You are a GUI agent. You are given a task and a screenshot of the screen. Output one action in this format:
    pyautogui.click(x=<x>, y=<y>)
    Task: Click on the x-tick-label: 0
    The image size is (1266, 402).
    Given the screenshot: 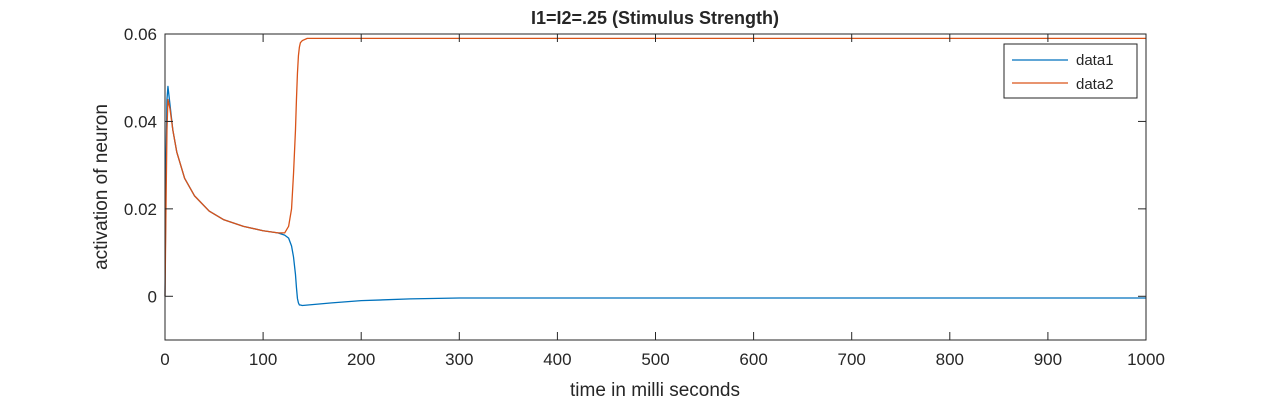 What is the action you would take?
    pyautogui.click(x=164, y=359)
    